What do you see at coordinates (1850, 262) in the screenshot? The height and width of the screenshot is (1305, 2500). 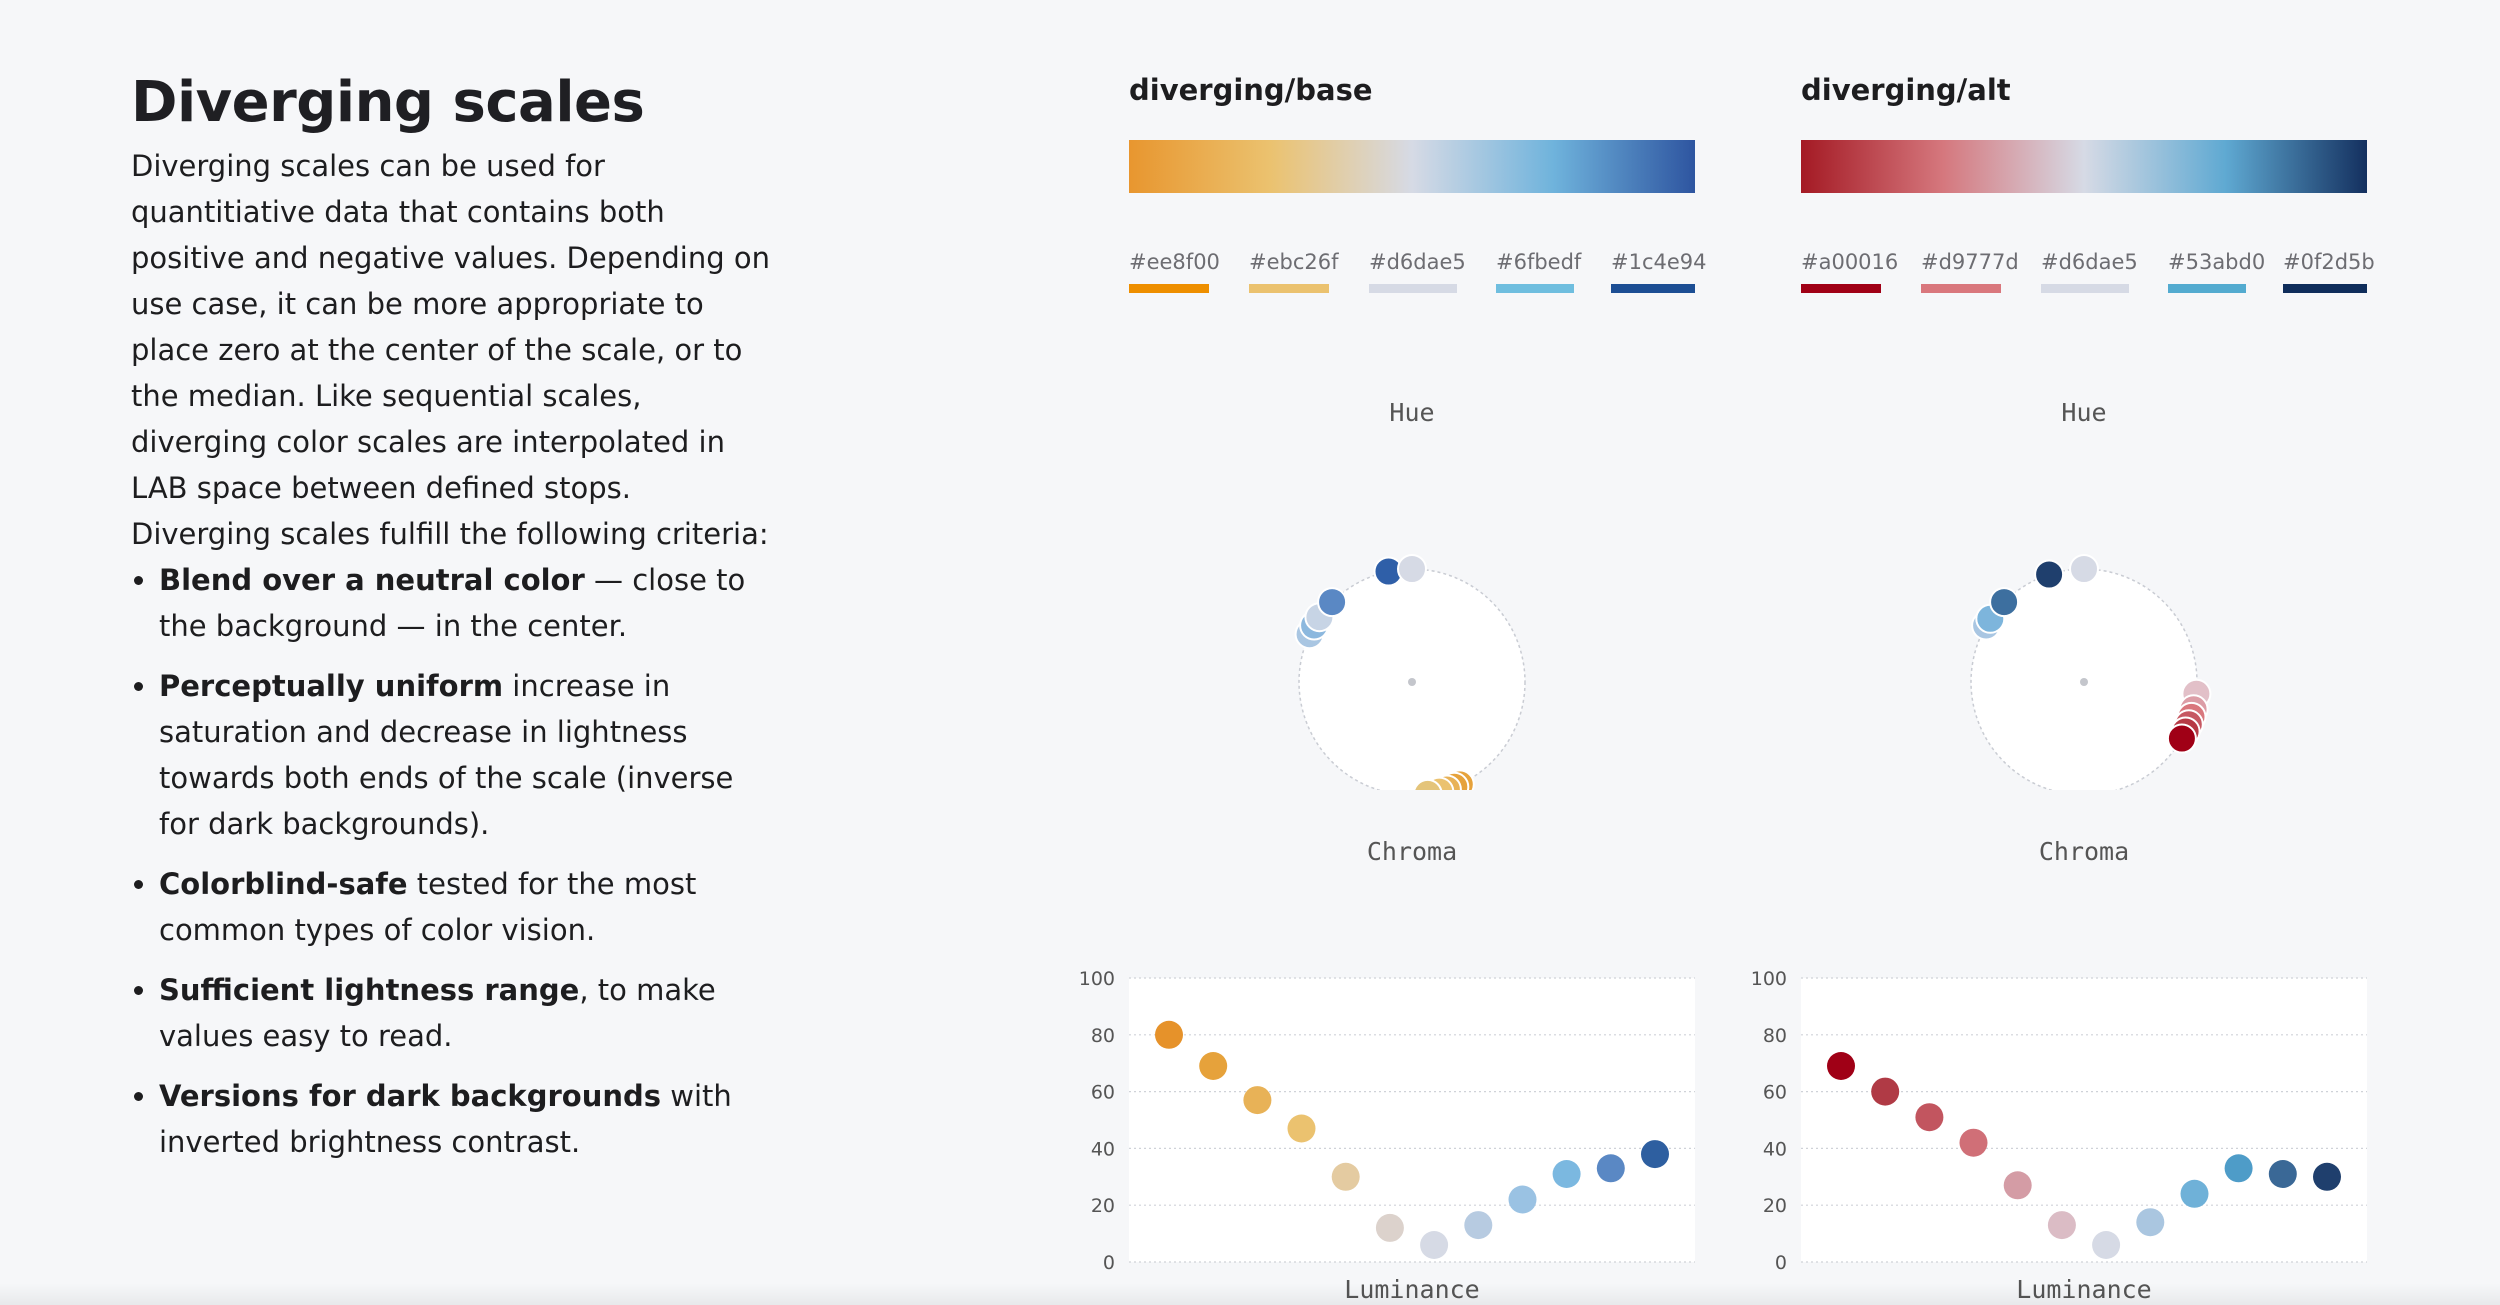 I see `stop-hex-label: #a00016` at bounding box center [1850, 262].